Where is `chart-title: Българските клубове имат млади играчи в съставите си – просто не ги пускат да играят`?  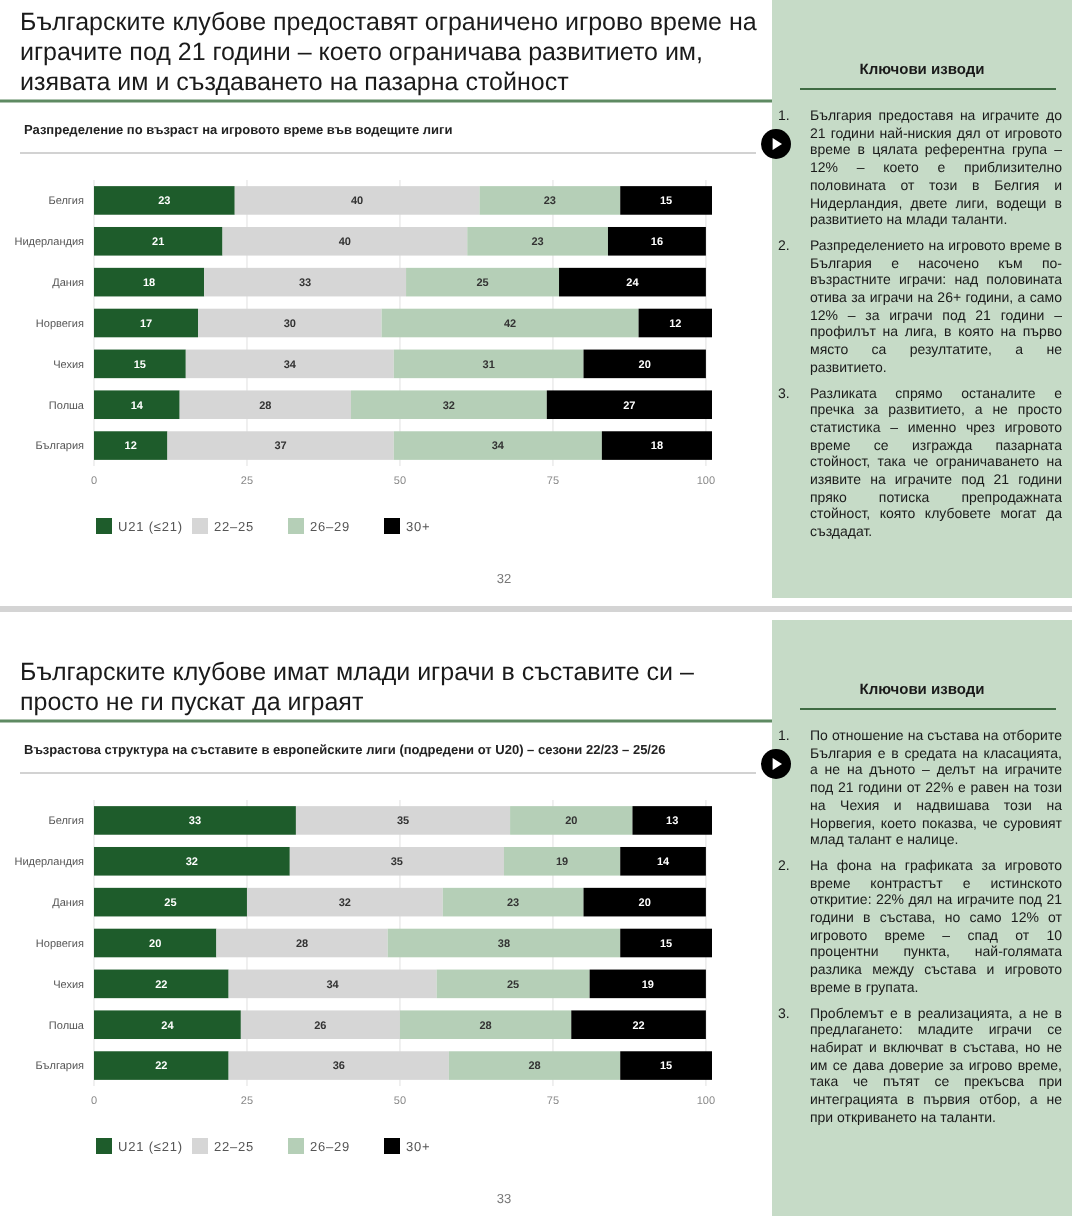
chart-title: Българските клубове имат млади играчи в съставите си – просто не ги пускат да играят is located at coordinates (358, 688).